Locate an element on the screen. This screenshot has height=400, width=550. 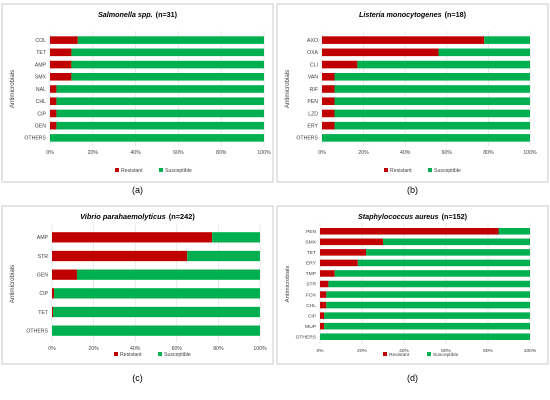
chart-title: Vibrio parahaemolyticus (n=242) is located at coordinates (137, 216).